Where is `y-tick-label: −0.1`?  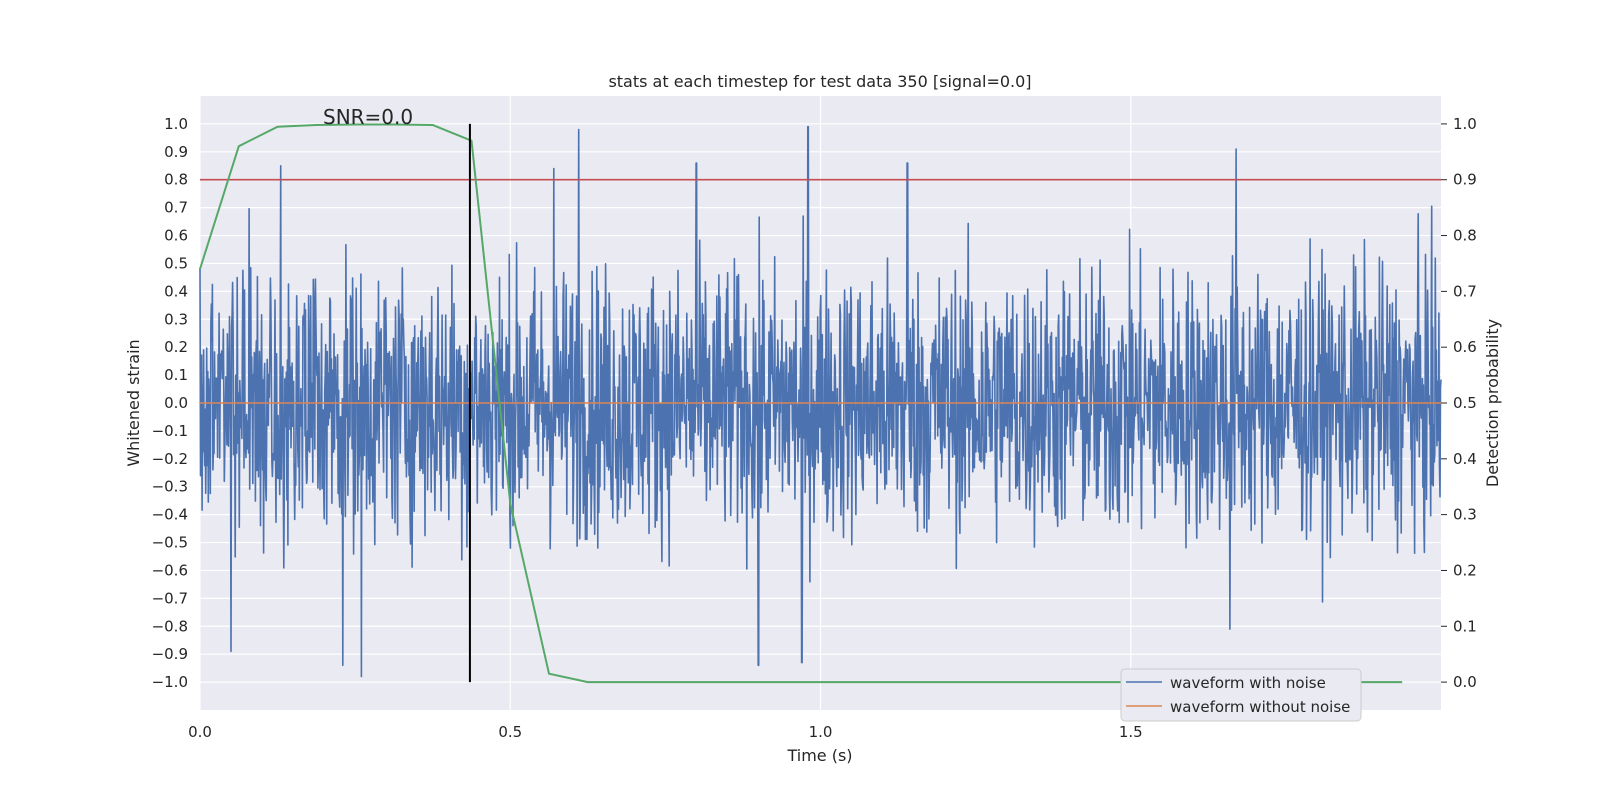 y-tick-label: −0.1 is located at coordinates (170, 431).